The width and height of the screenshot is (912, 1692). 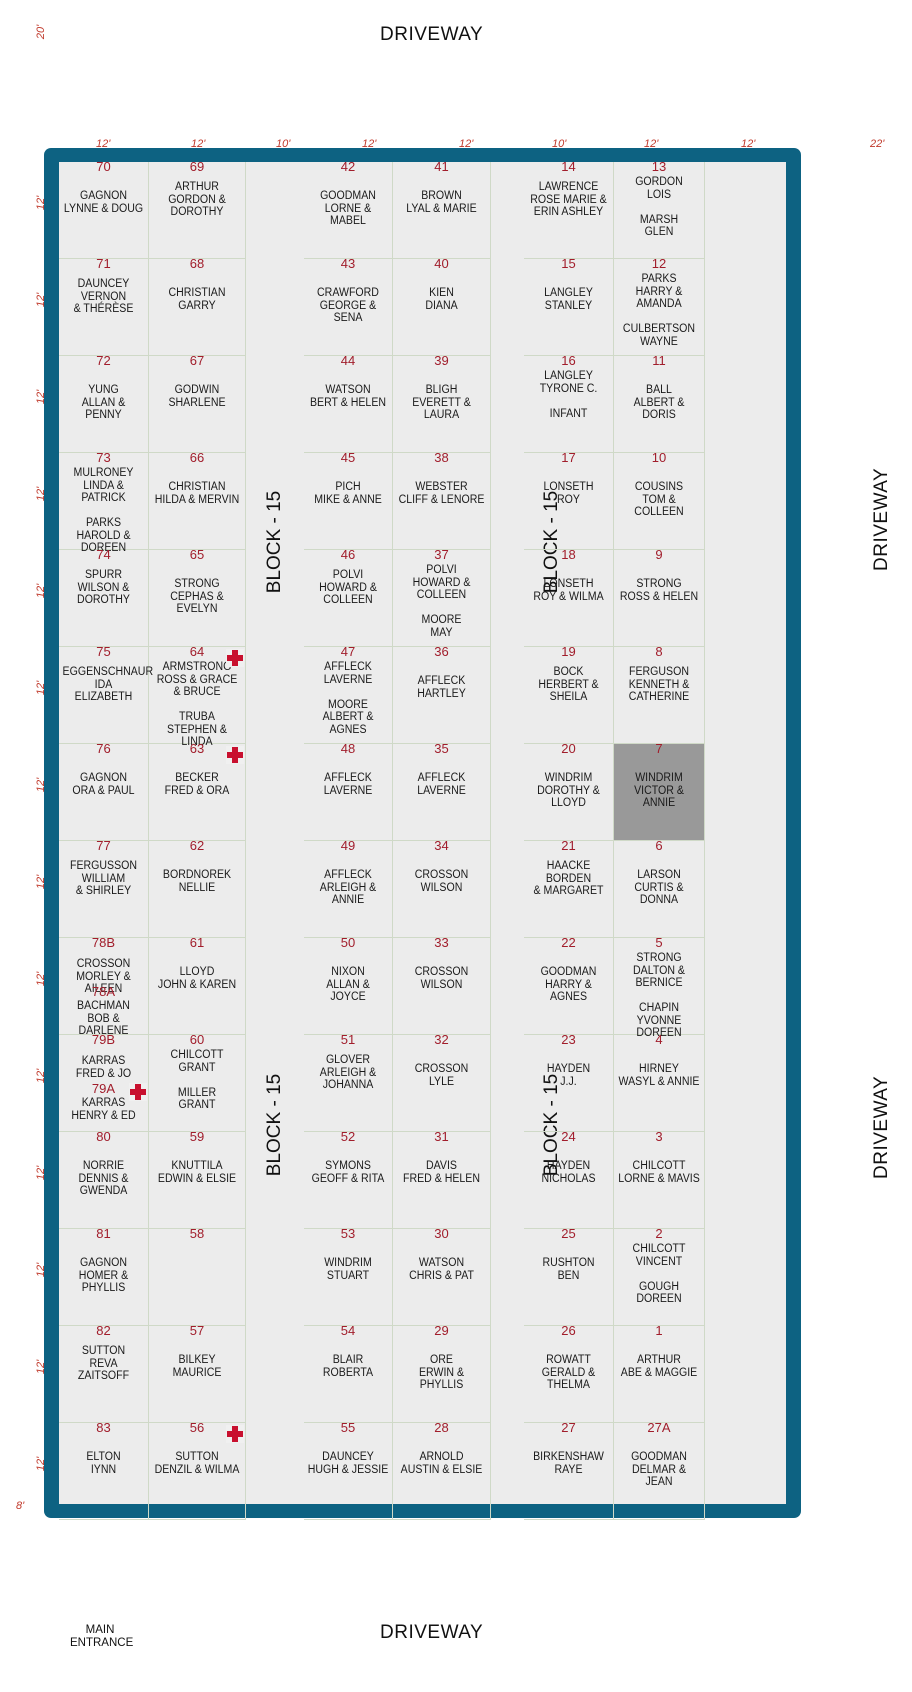 What do you see at coordinates (442, 1082) in the screenshot?
I see `plot-32: 32 CROSSON LYLE` at bounding box center [442, 1082].